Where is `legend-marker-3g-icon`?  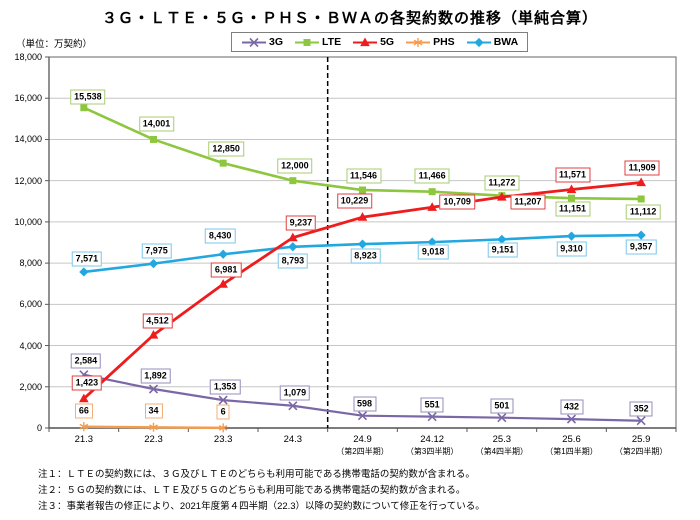 legend-marker-3g-icon is located at coordinates (254, 42).